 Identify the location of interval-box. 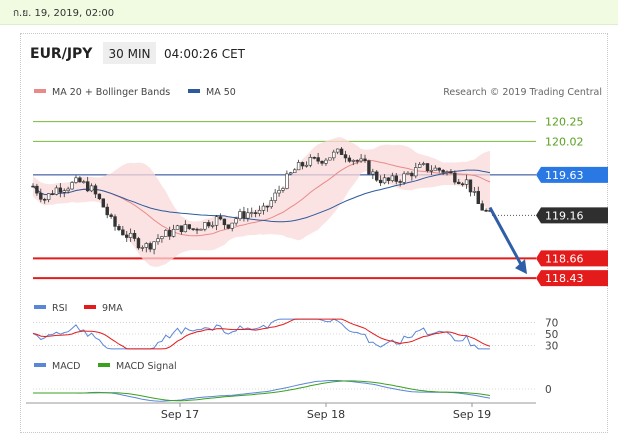
(129, 53).